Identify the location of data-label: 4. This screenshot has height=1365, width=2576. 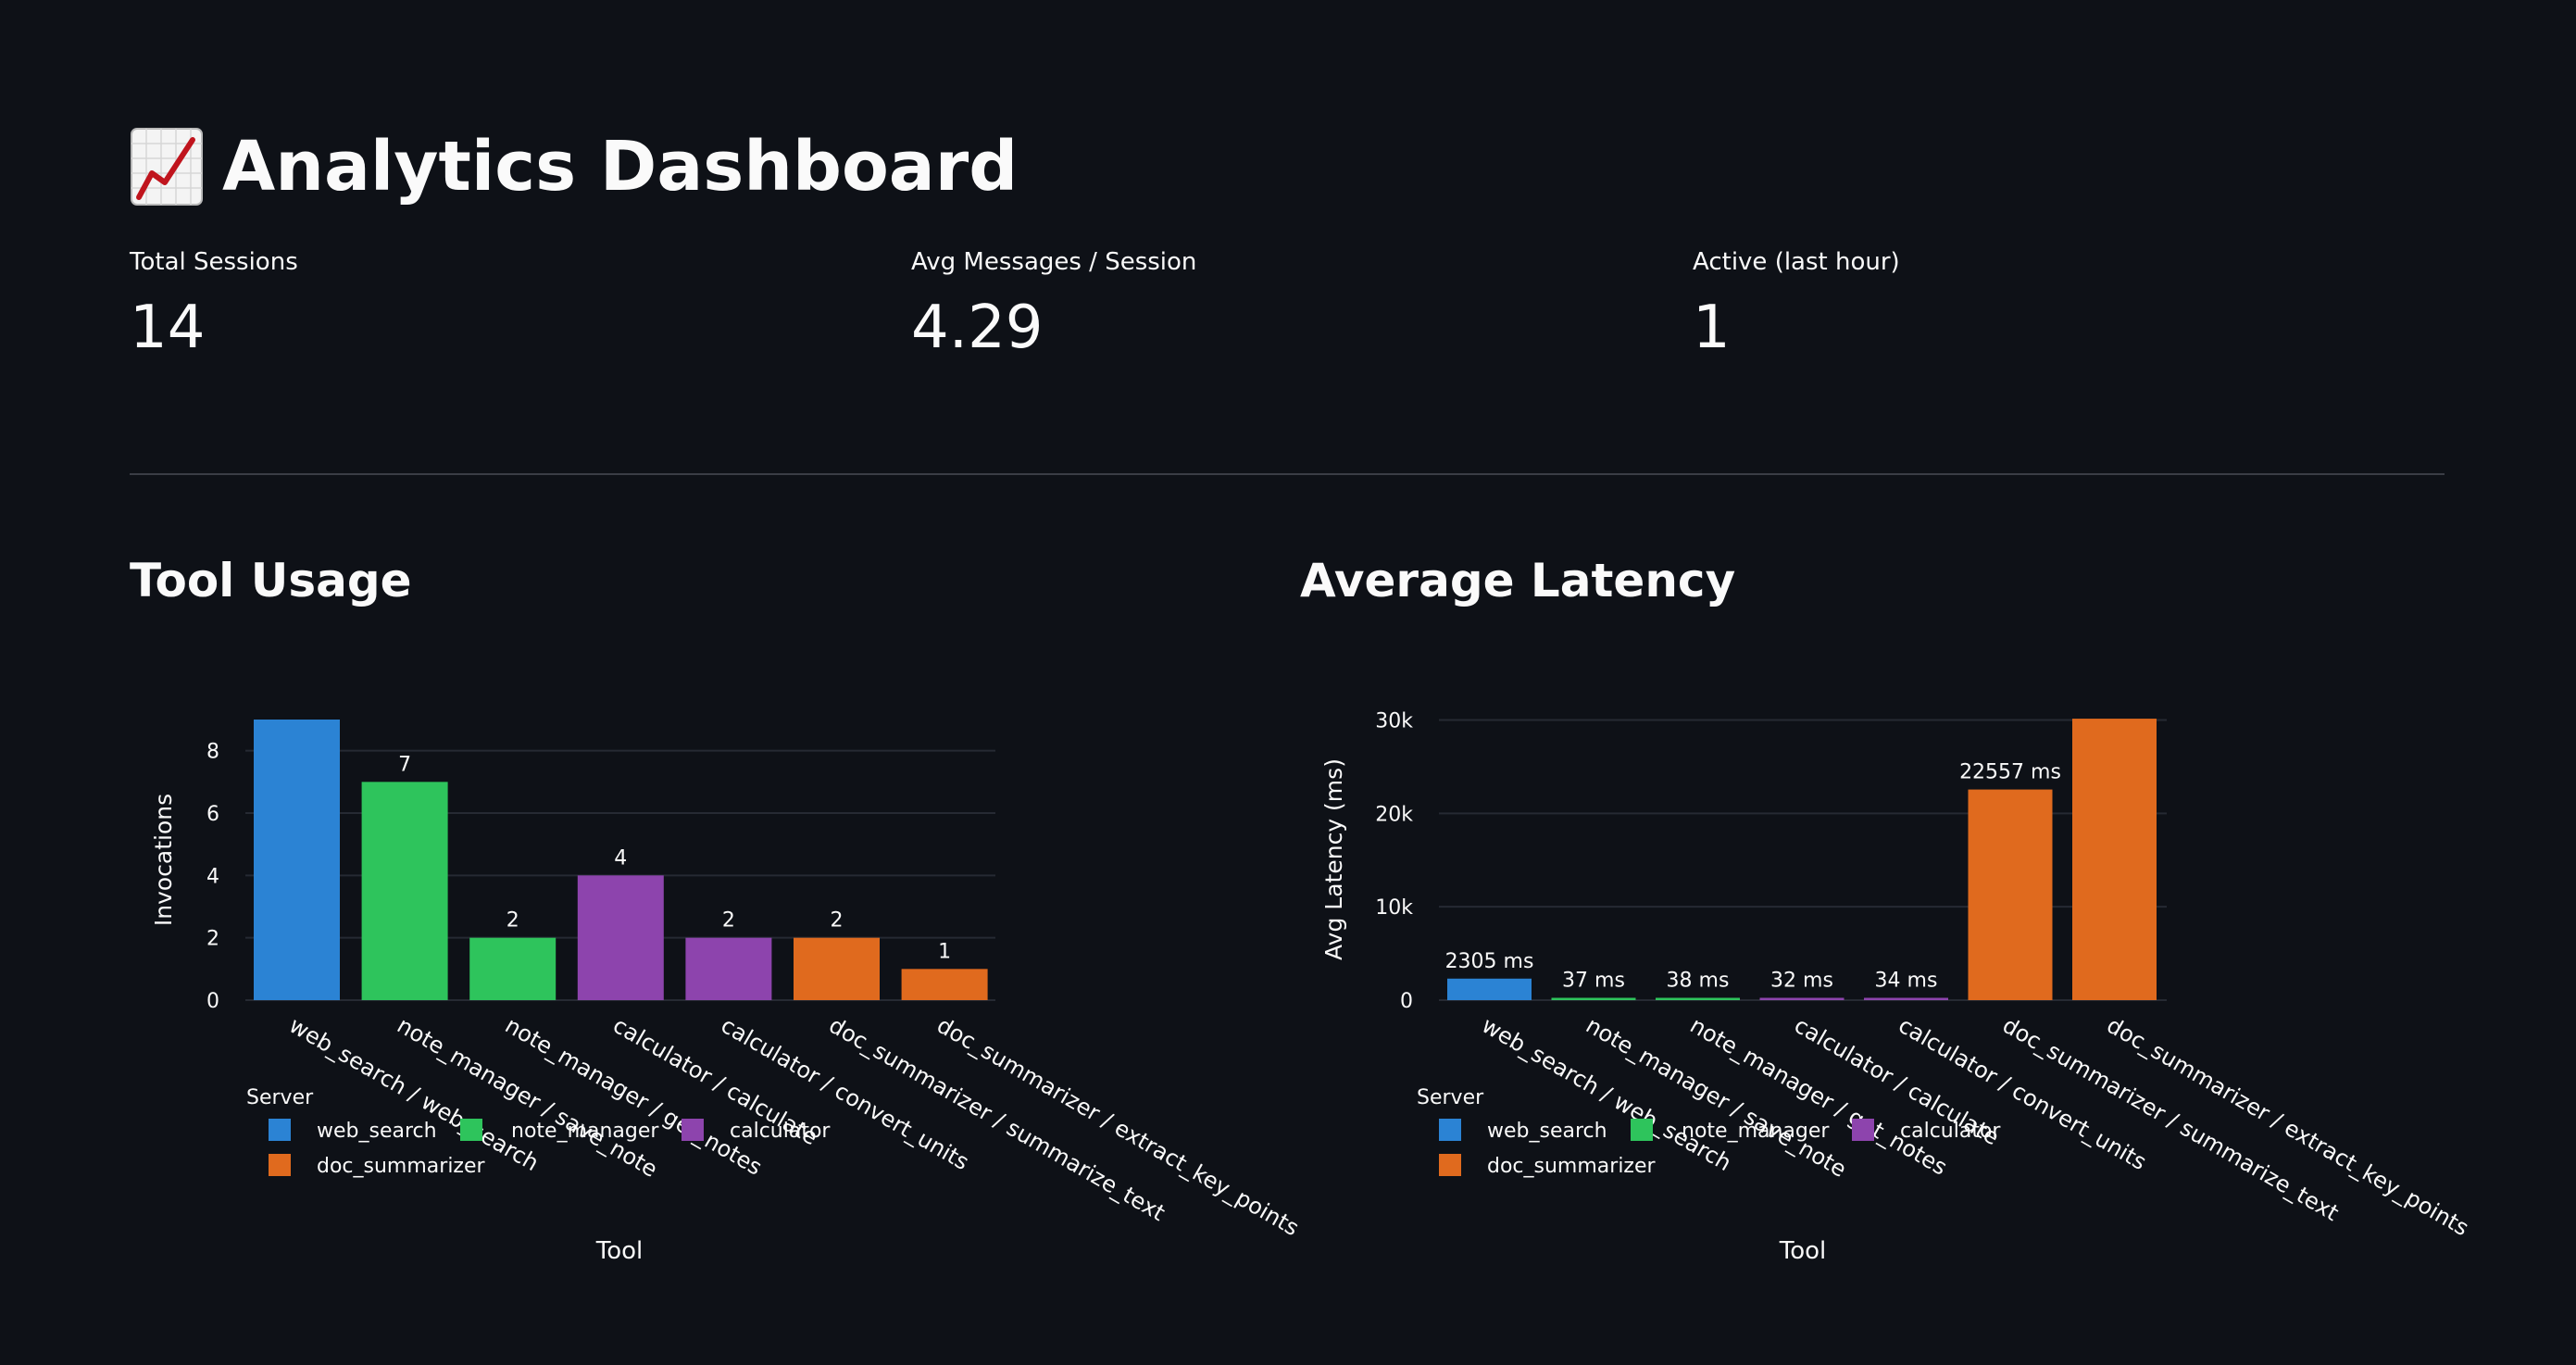
(620, 858).